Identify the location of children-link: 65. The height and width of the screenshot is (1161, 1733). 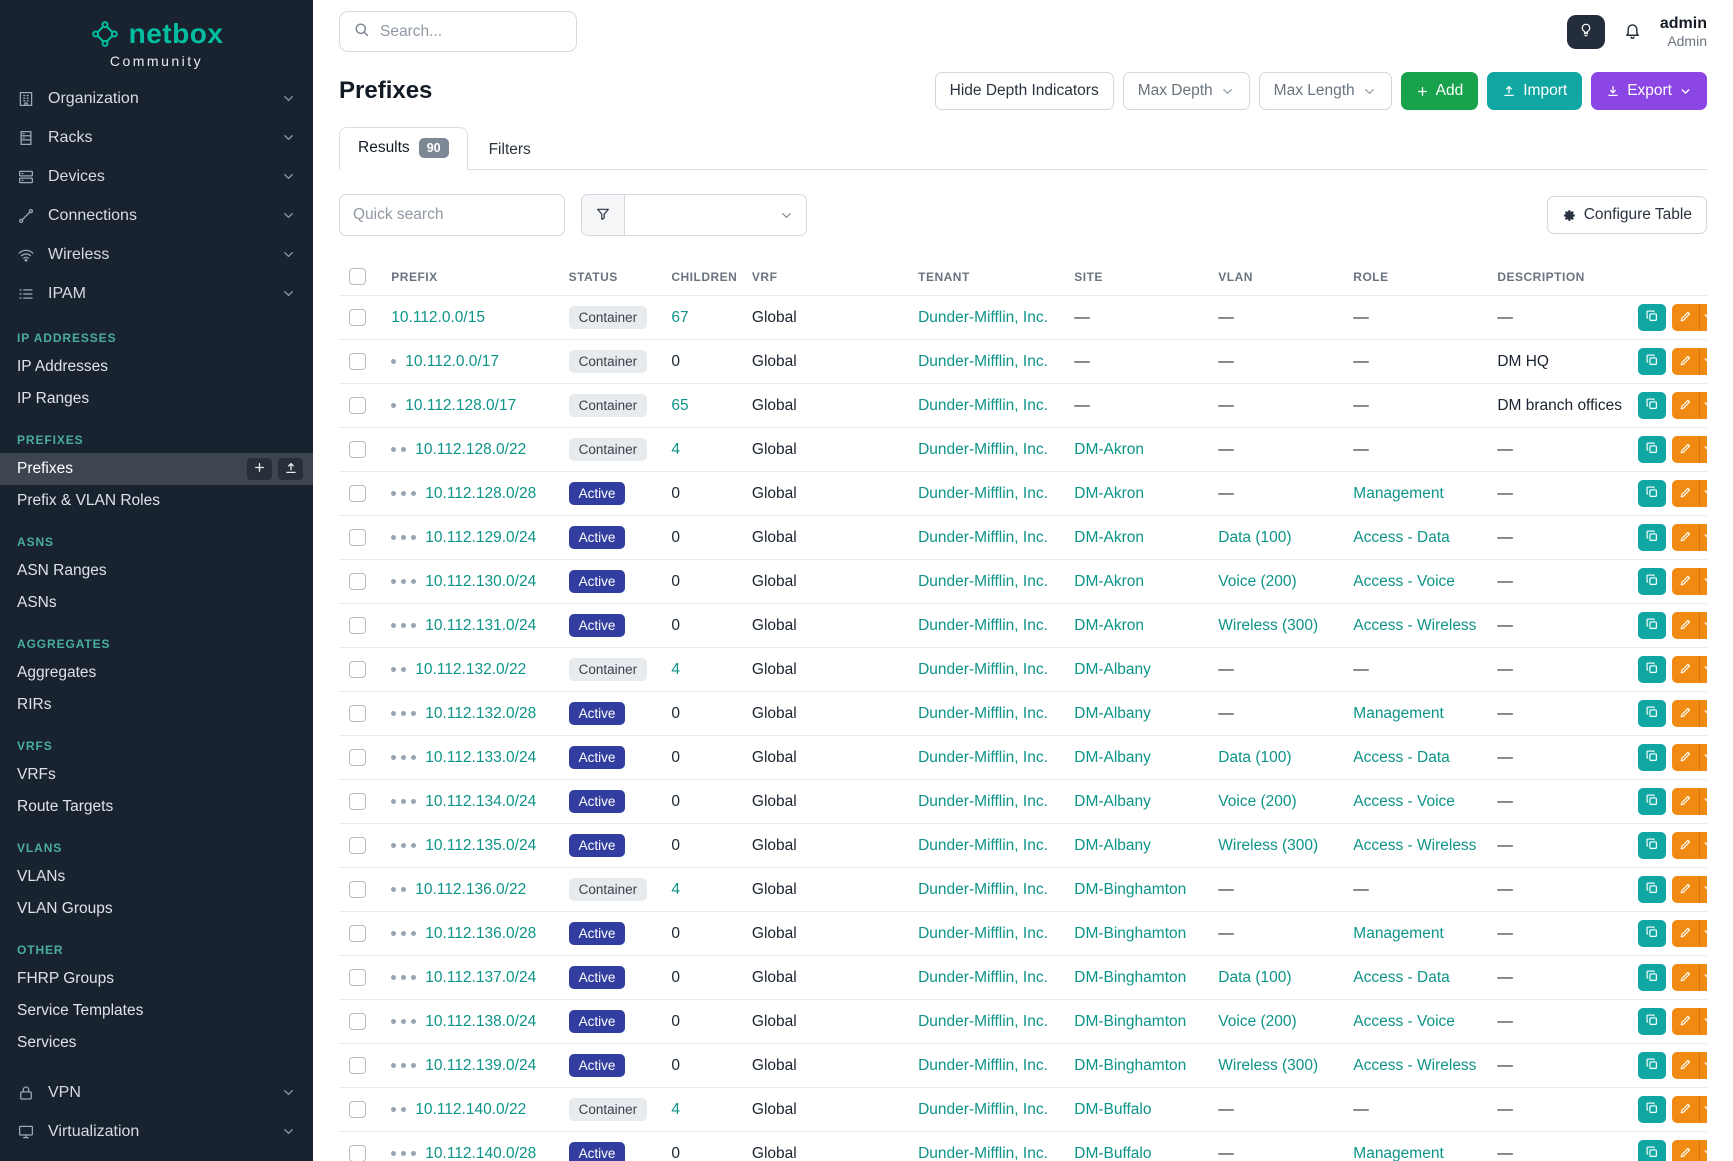
(680, 405).